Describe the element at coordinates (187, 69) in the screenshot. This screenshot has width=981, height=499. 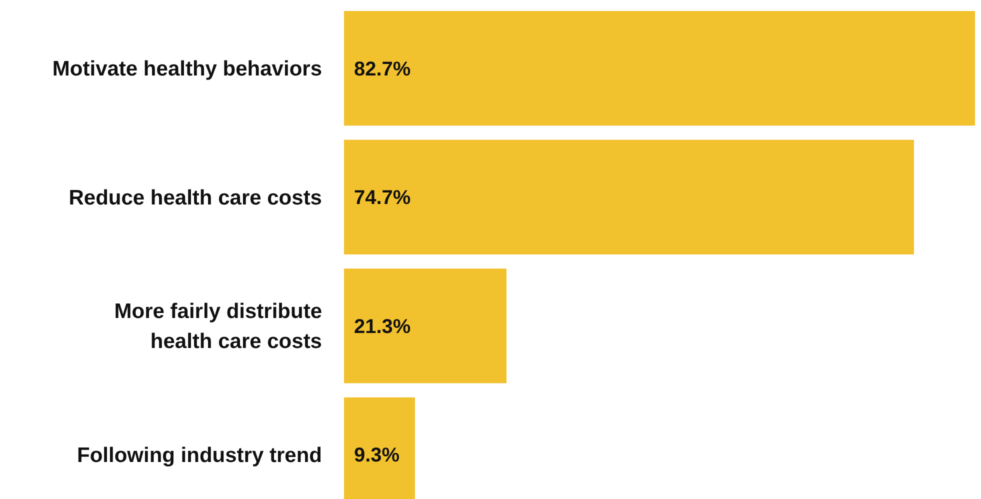
I see `y-tick-label: Motivate healthy behaviors` at that location.